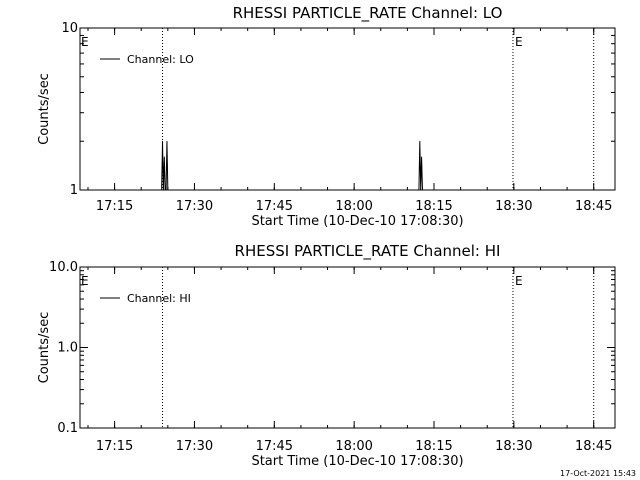 This screenshot has height=480, width=640. Describe the element at coordinates (69, 28) in the screenshot. I see `y-tick-label: 10` at that location.